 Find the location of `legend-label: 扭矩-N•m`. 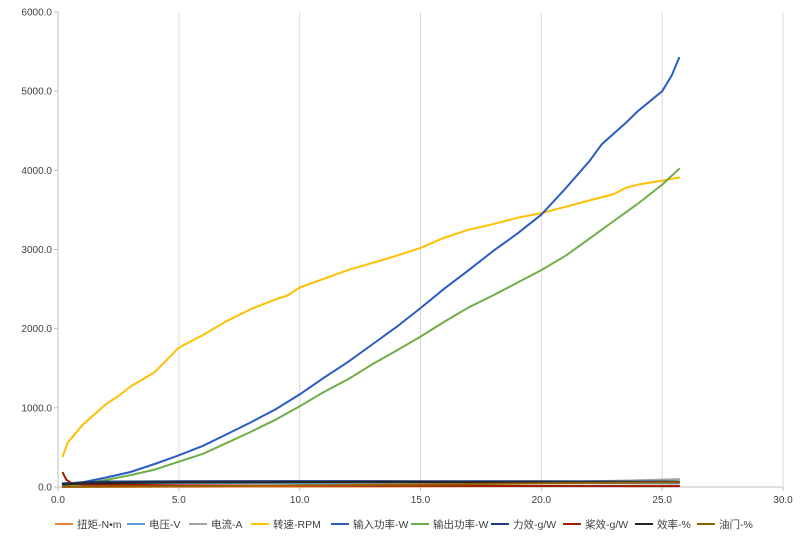

legend-label: 扭矩-N•m is located at coordinates (99, 524).